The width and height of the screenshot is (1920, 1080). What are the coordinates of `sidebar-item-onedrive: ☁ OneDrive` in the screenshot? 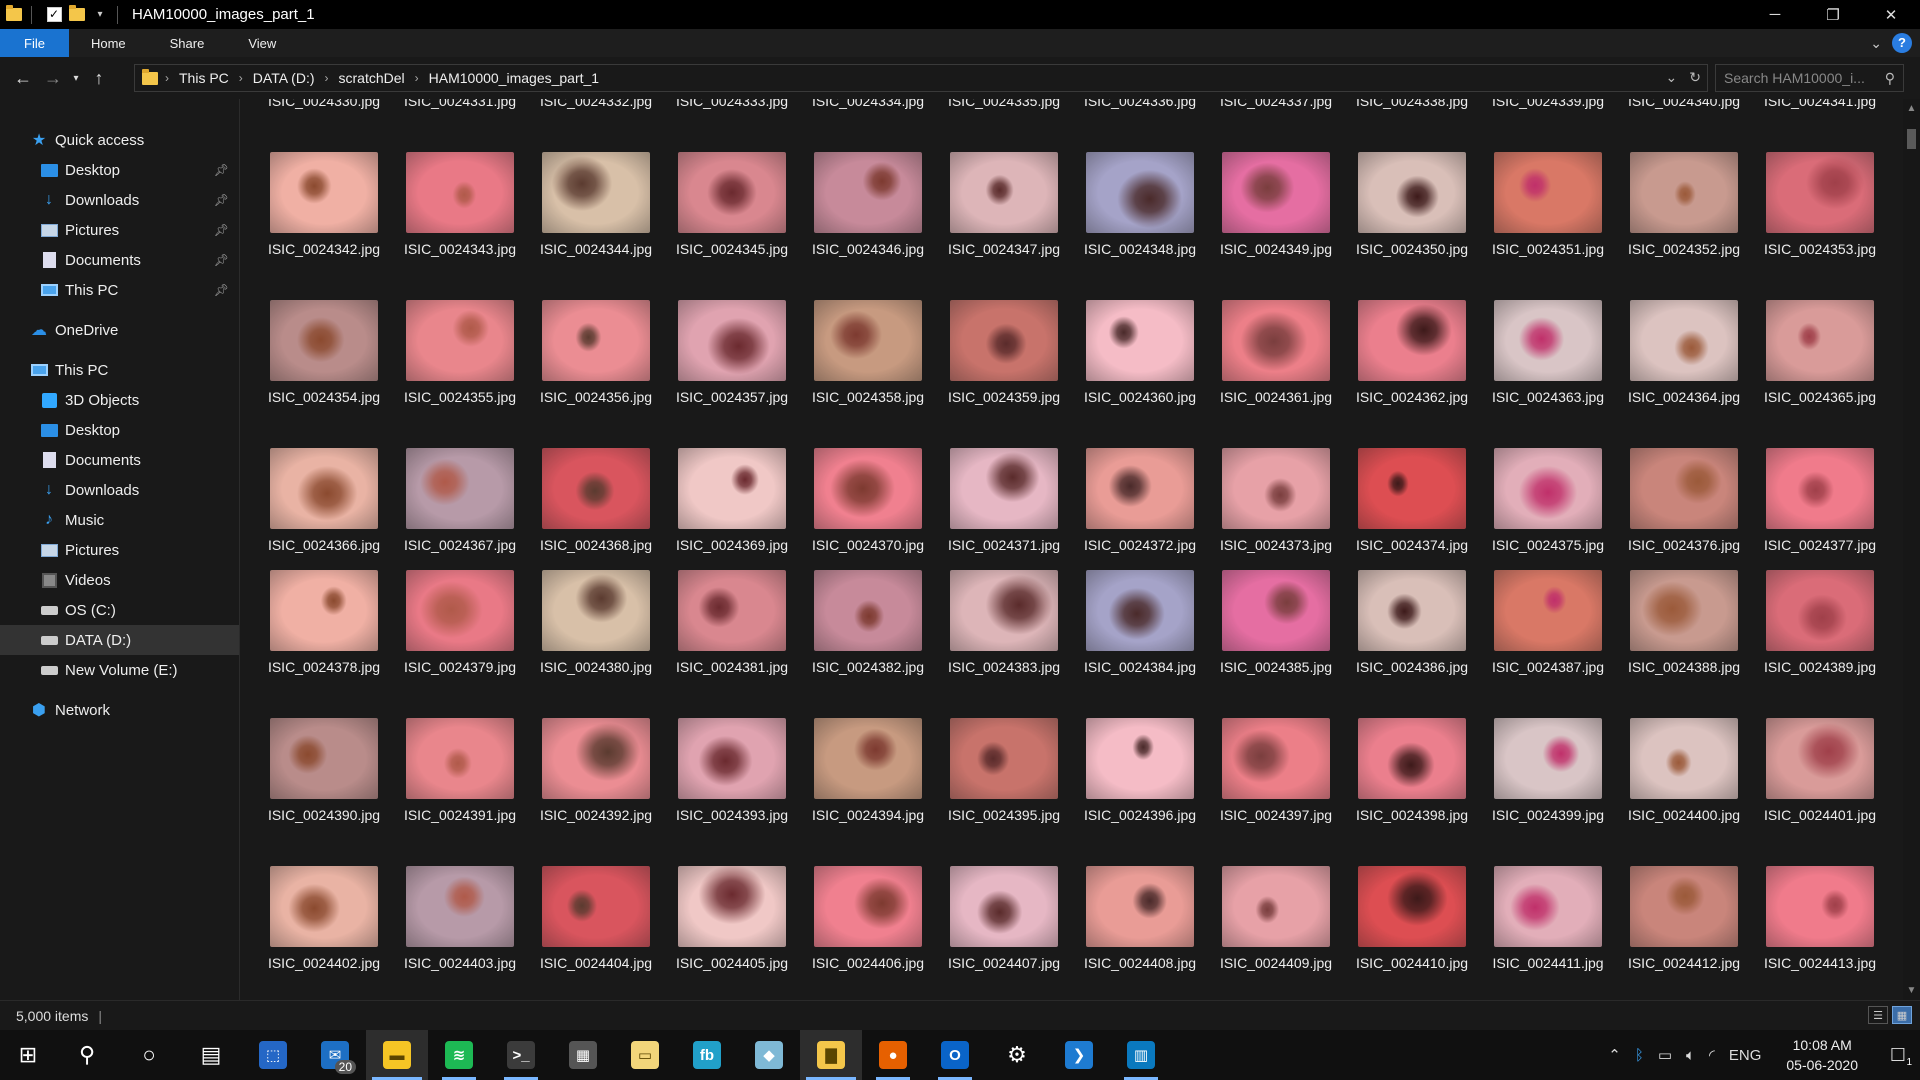 It's located at (119, 330).